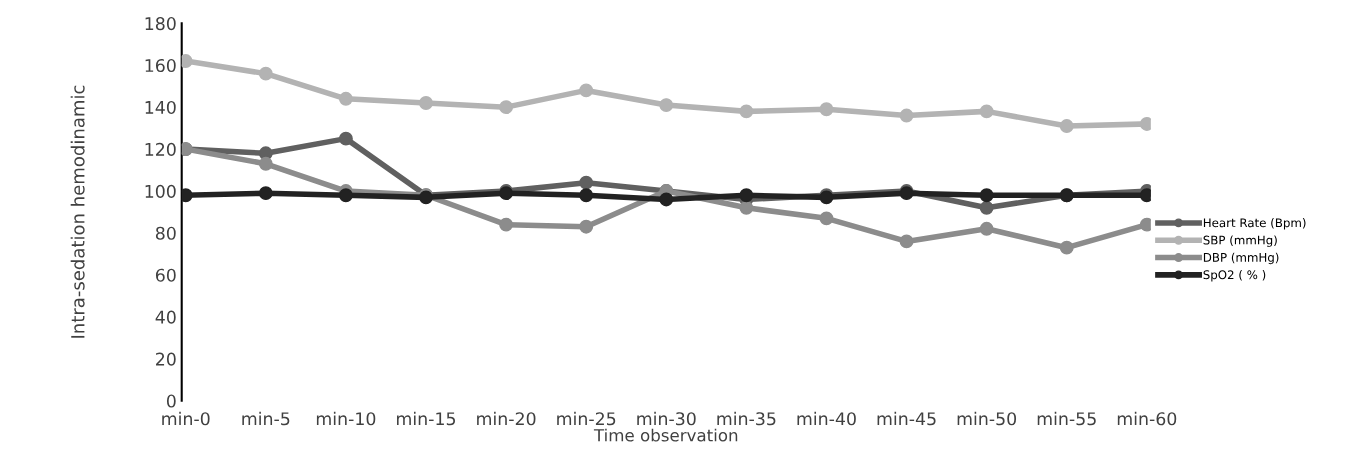 The width and height of the screenshot is (1346, 466). I want to click on x-tick-label: min-25, so click(586, 418).